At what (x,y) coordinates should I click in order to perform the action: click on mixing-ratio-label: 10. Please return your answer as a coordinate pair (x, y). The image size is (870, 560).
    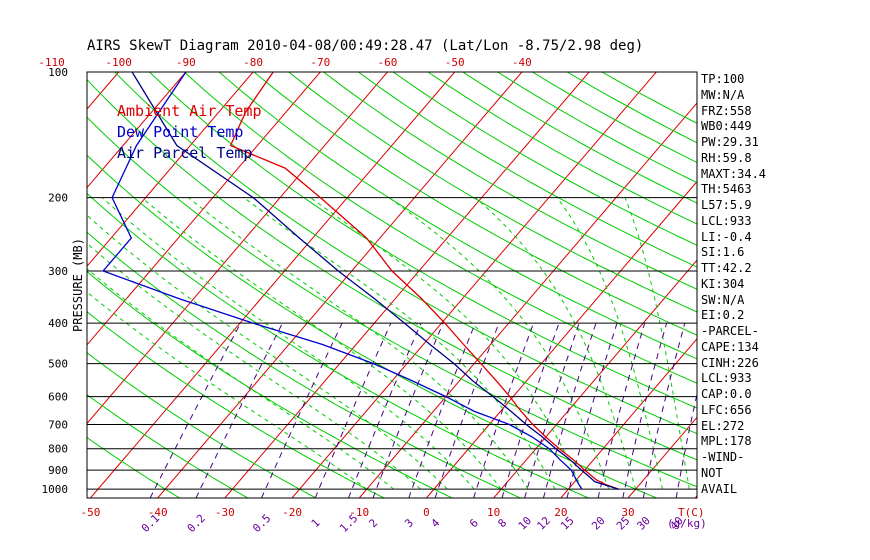
    Looking at the image, I should click on (525, 523).